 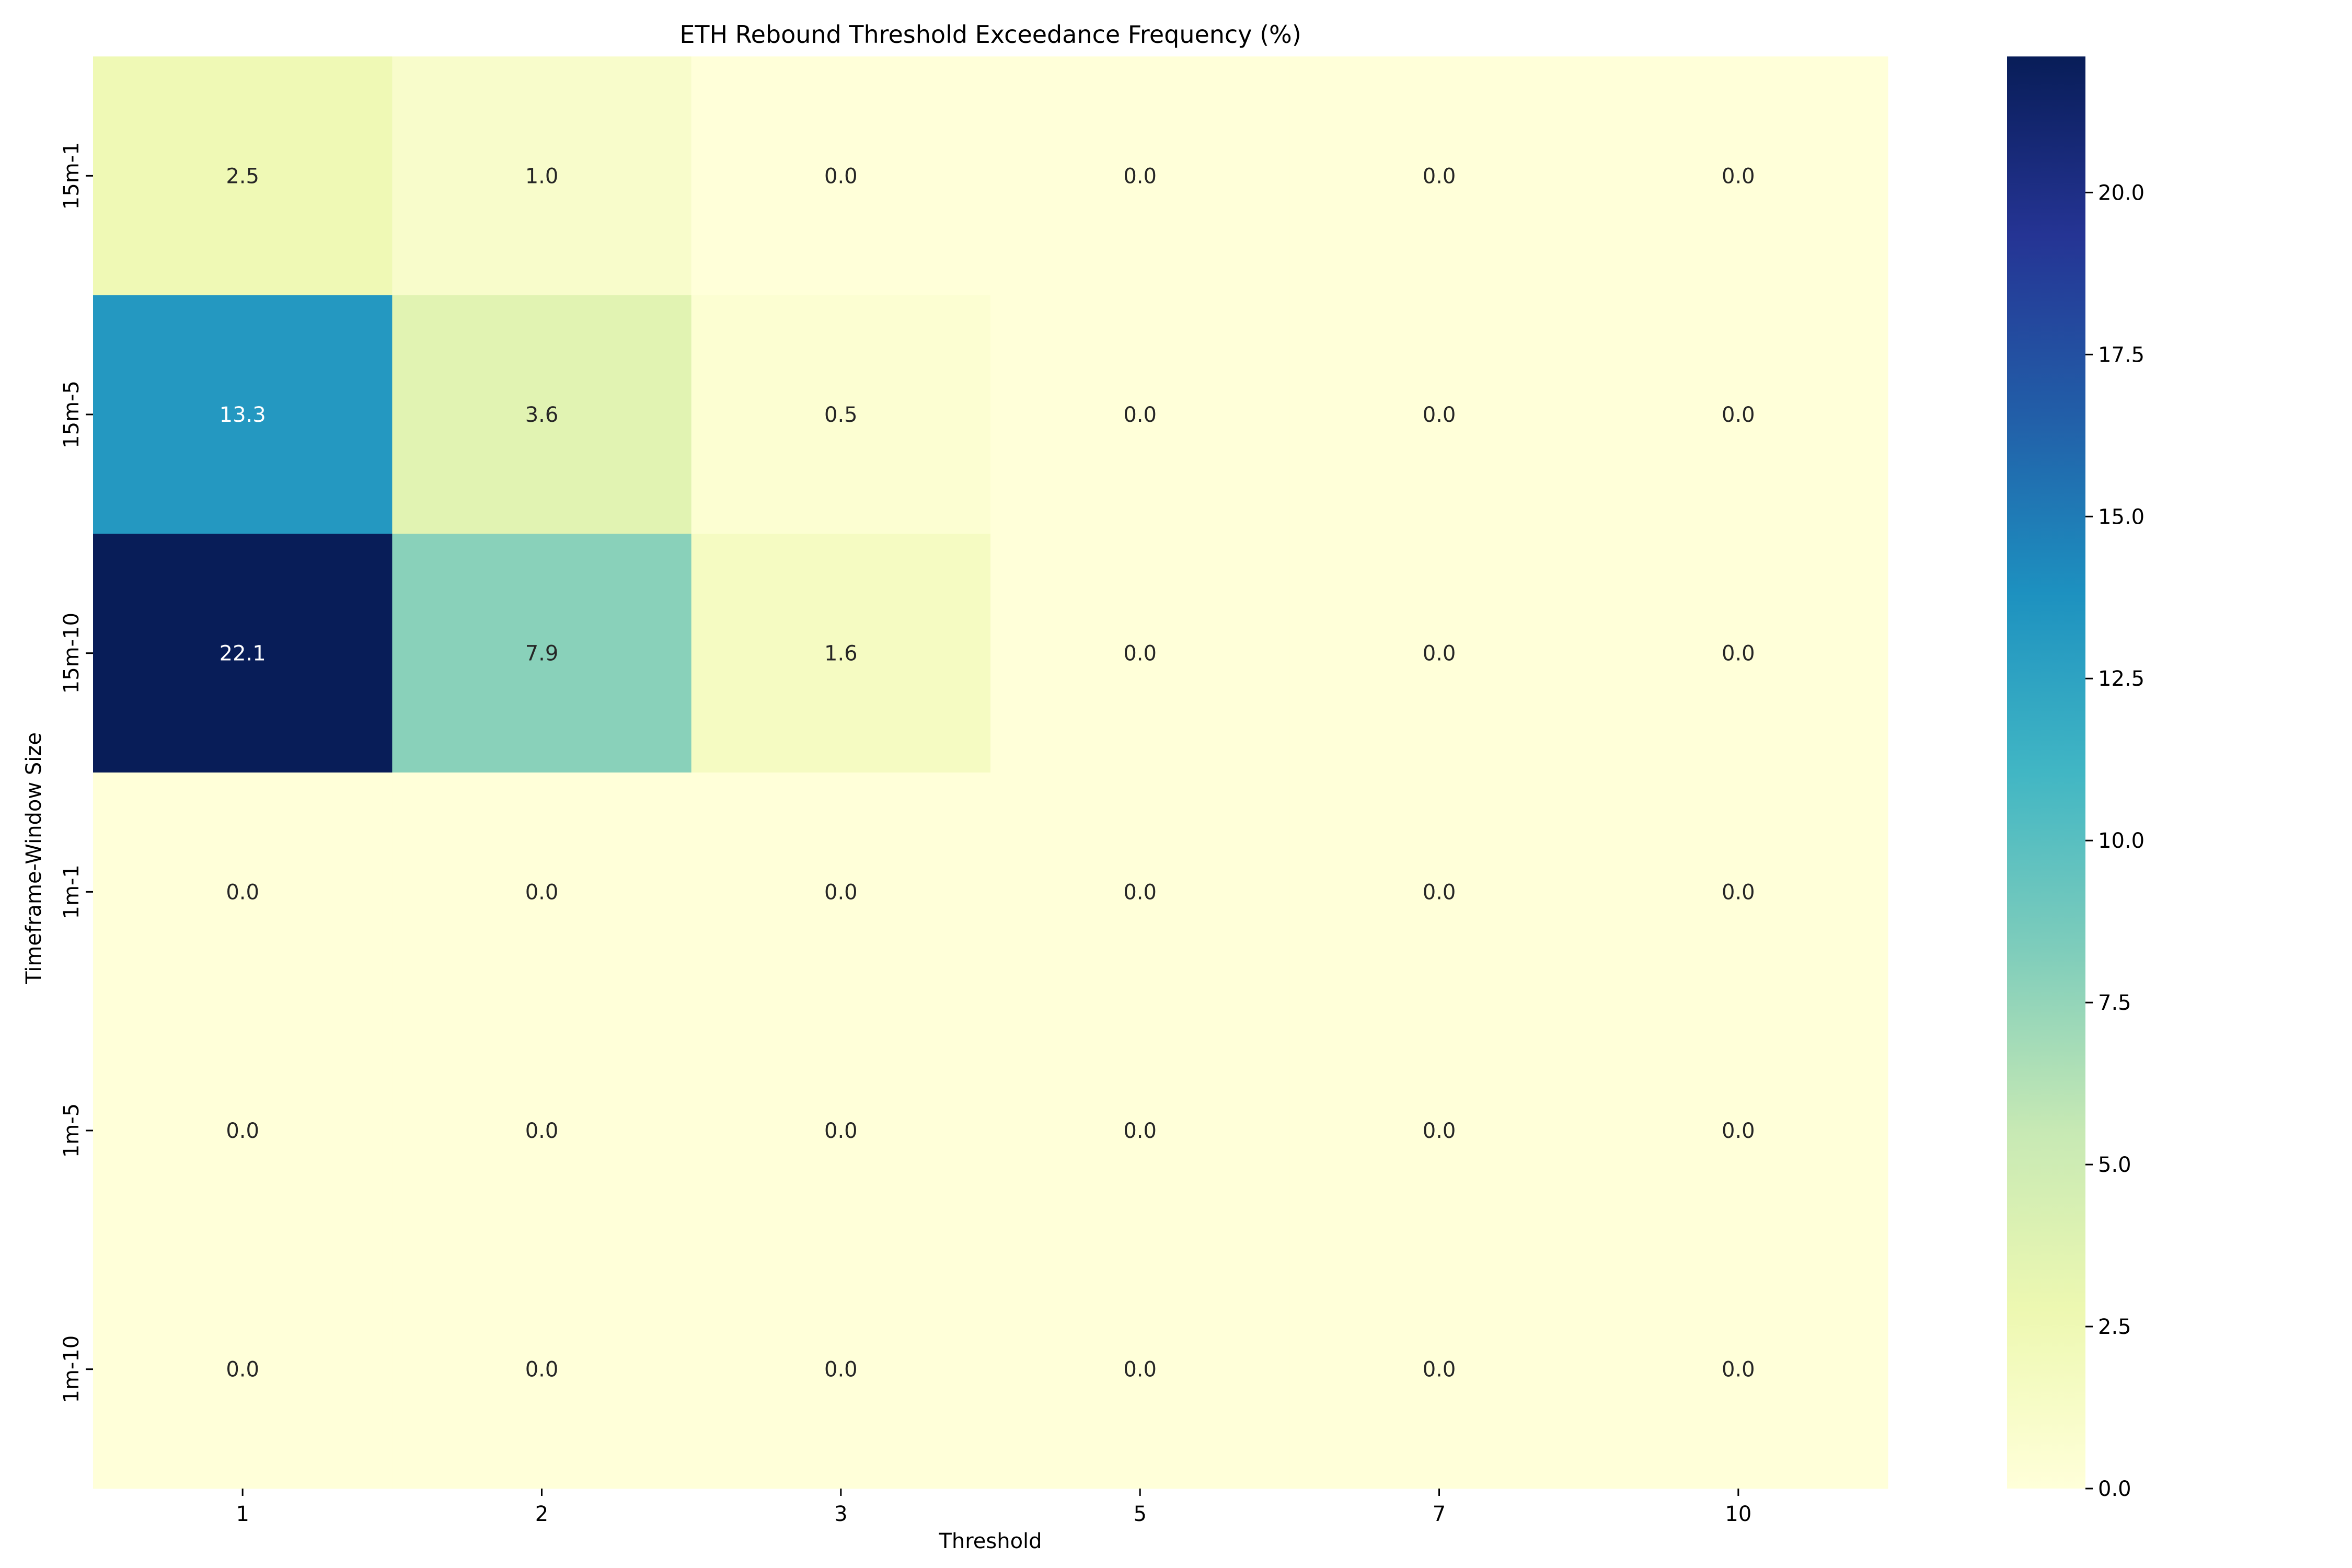 What do you see at coordinates (2114, 1489) in the screenshot?
I see `colorbar-tick-label: 0.0` at bounding box center [2114, 1489].